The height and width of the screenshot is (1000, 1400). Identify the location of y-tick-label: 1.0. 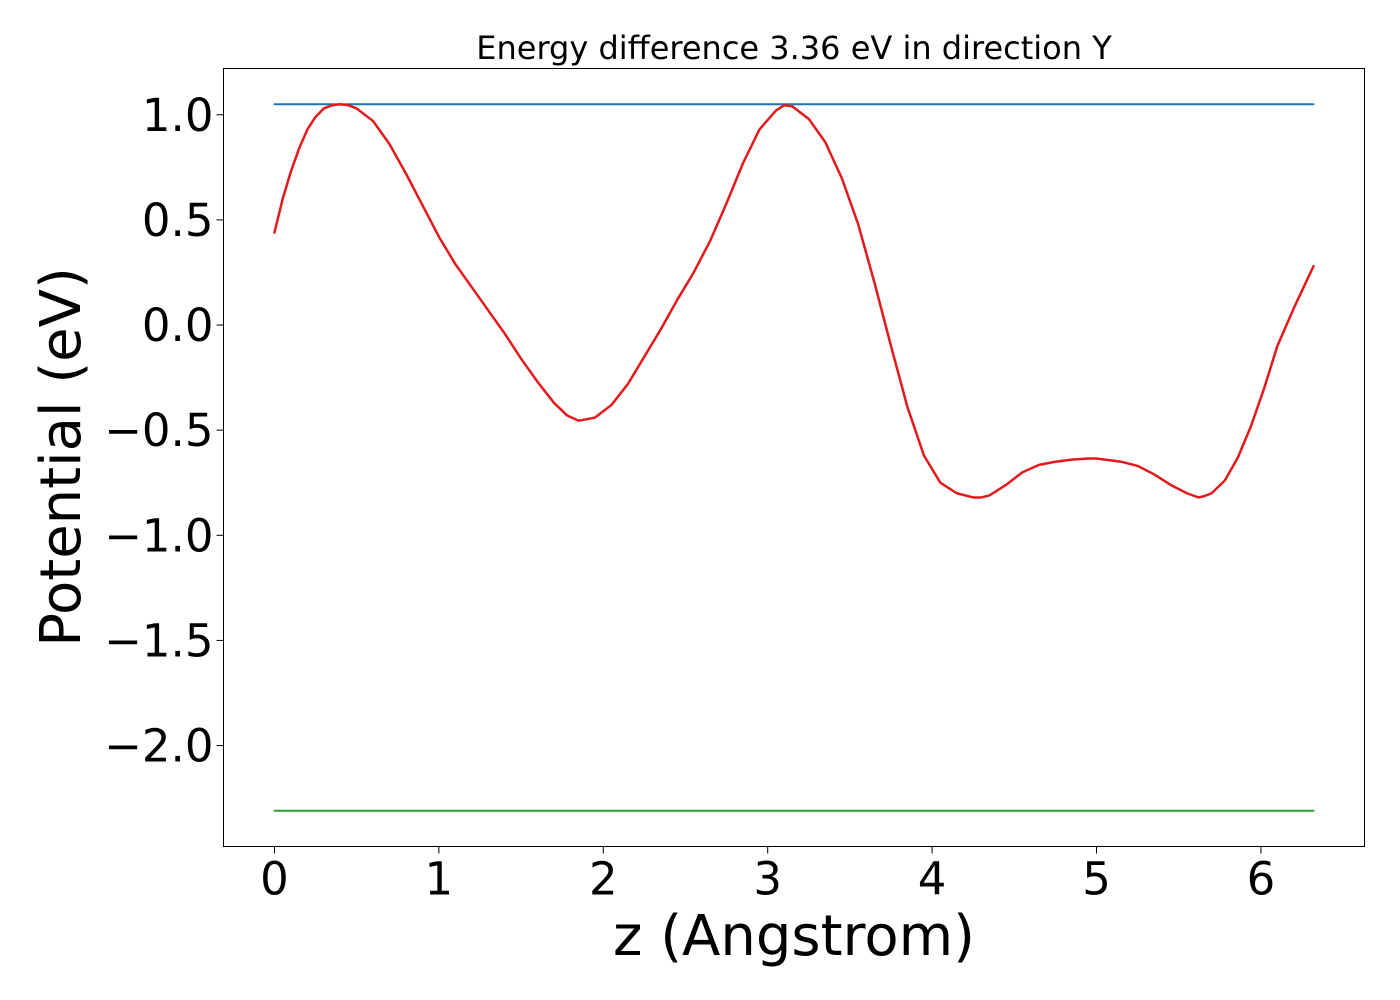
(178, 115).